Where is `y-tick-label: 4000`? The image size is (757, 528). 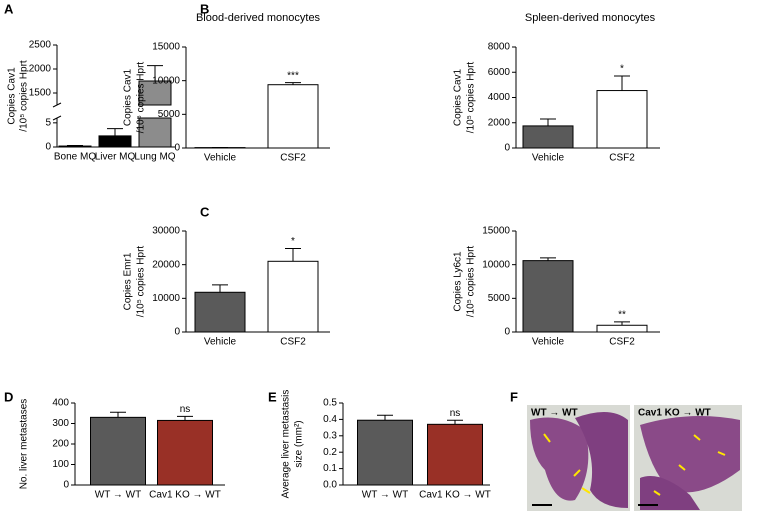 y-tick-label: 4000 is located at coordinates (499, 97).